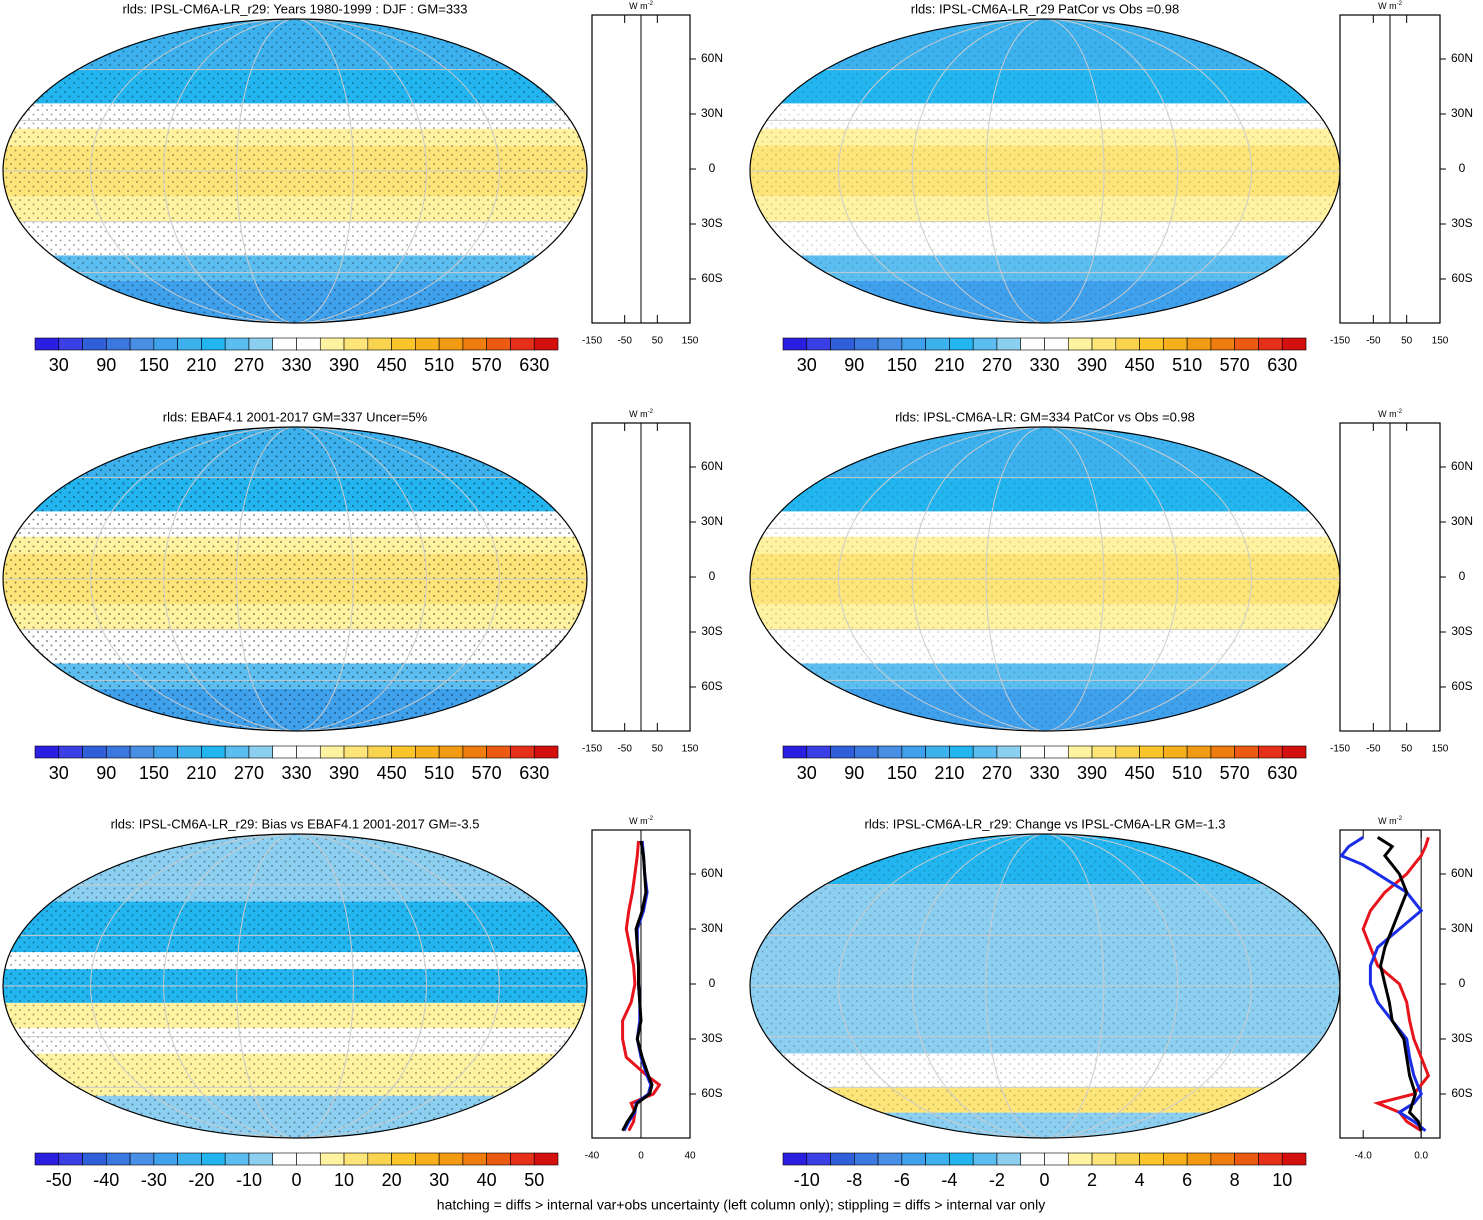 Image resolution: width=1483 pixels, height=1220 pixels. I want to click on colorbar-tick-label: -50, so click(59, 1180).